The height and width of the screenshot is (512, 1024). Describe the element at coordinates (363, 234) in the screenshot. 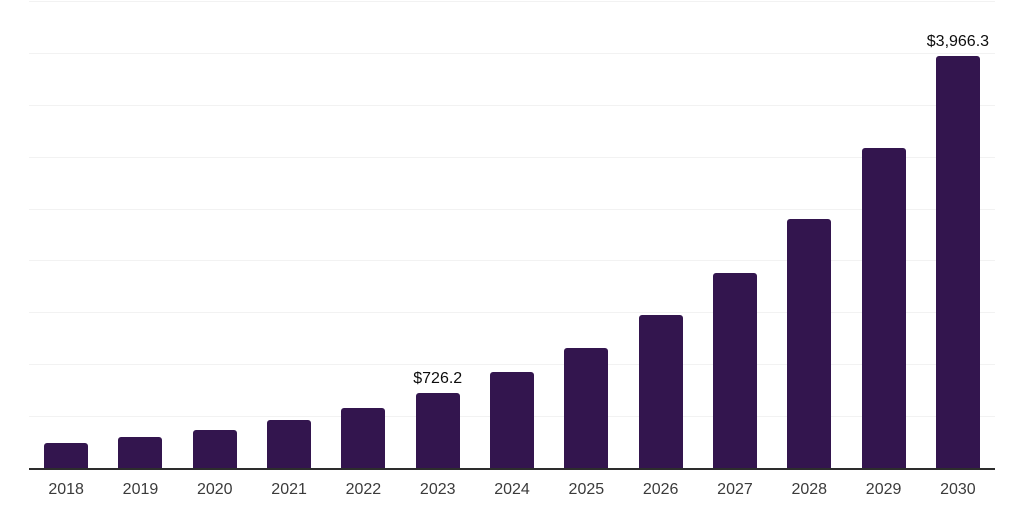

I see `bar-slot-2022` at that location.